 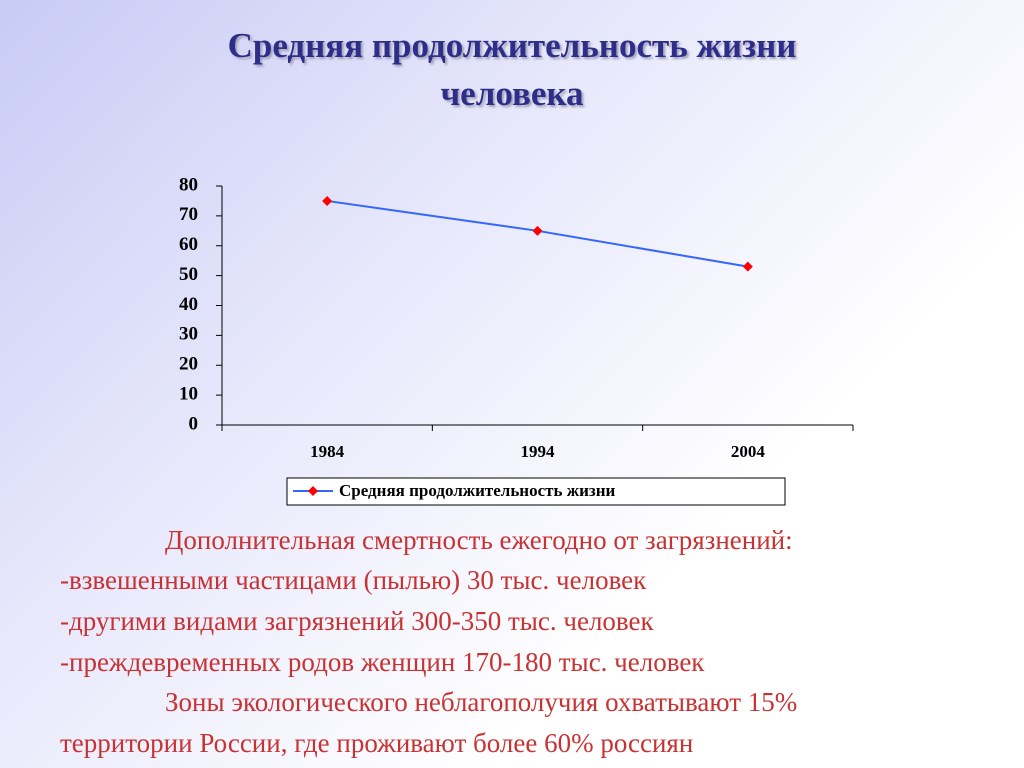 I want to click on legend-box, so click(x=536, y=491).